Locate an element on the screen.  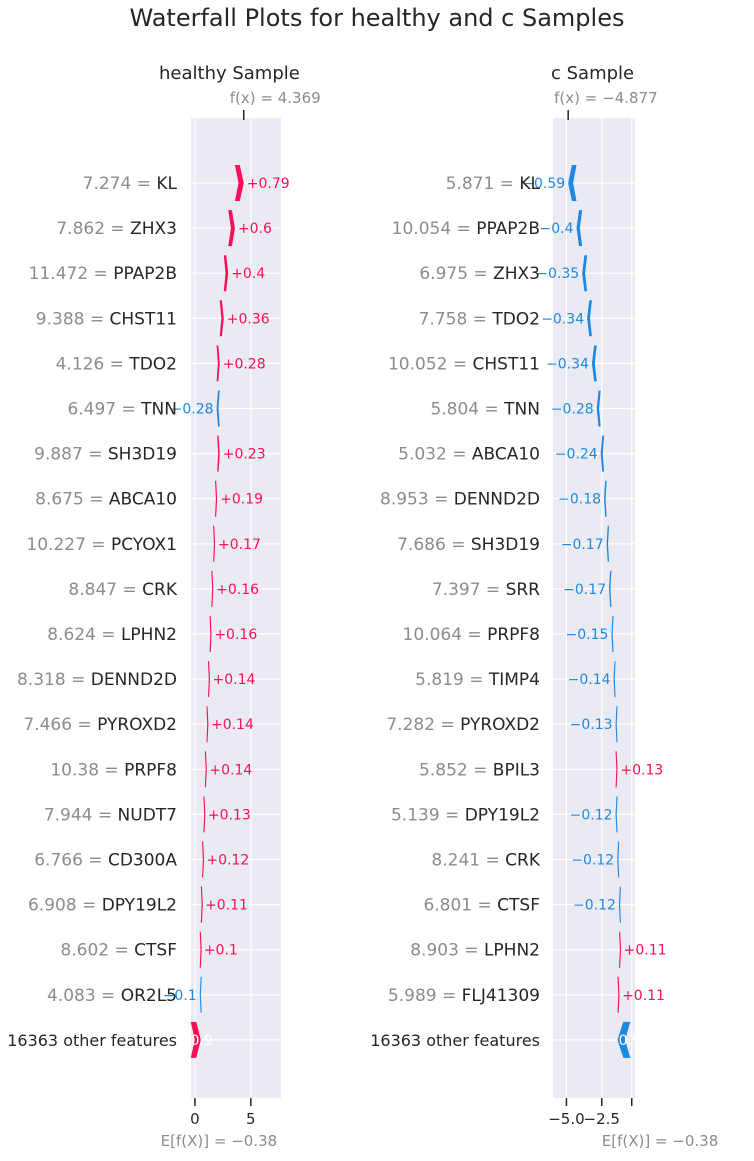
feature-tick-label: 8.903 = LPHN2 is located at coordinates (475, 951).